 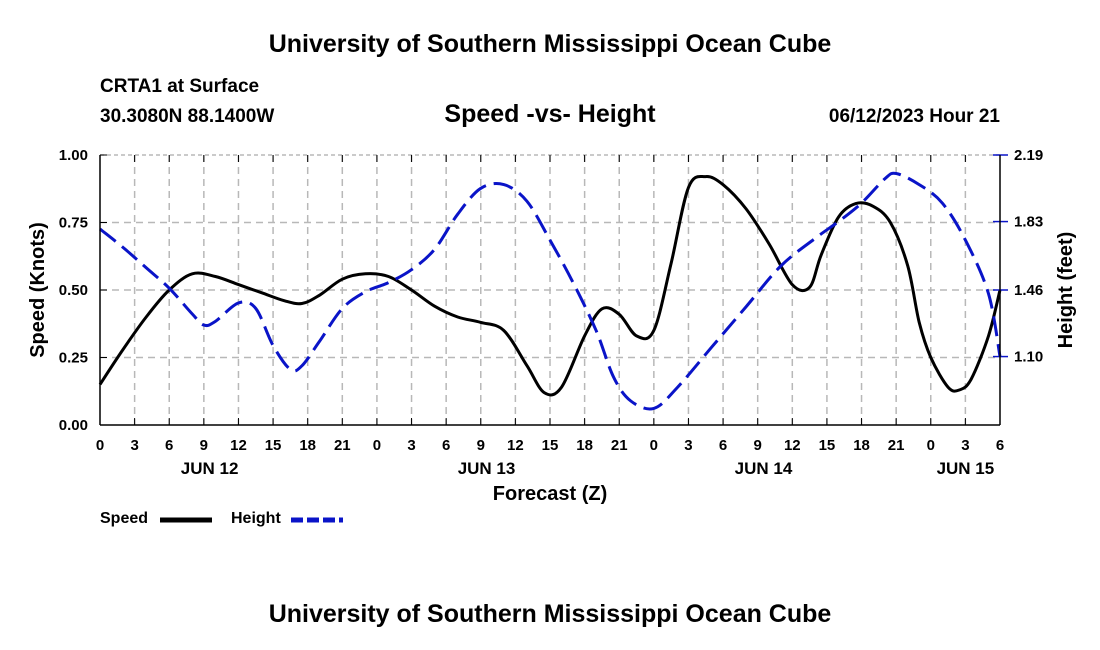 What do you see at coordinates (73, 425) in the screenshot?
I see `y-tick-label: 0.00` at bounding box center [73, 425].